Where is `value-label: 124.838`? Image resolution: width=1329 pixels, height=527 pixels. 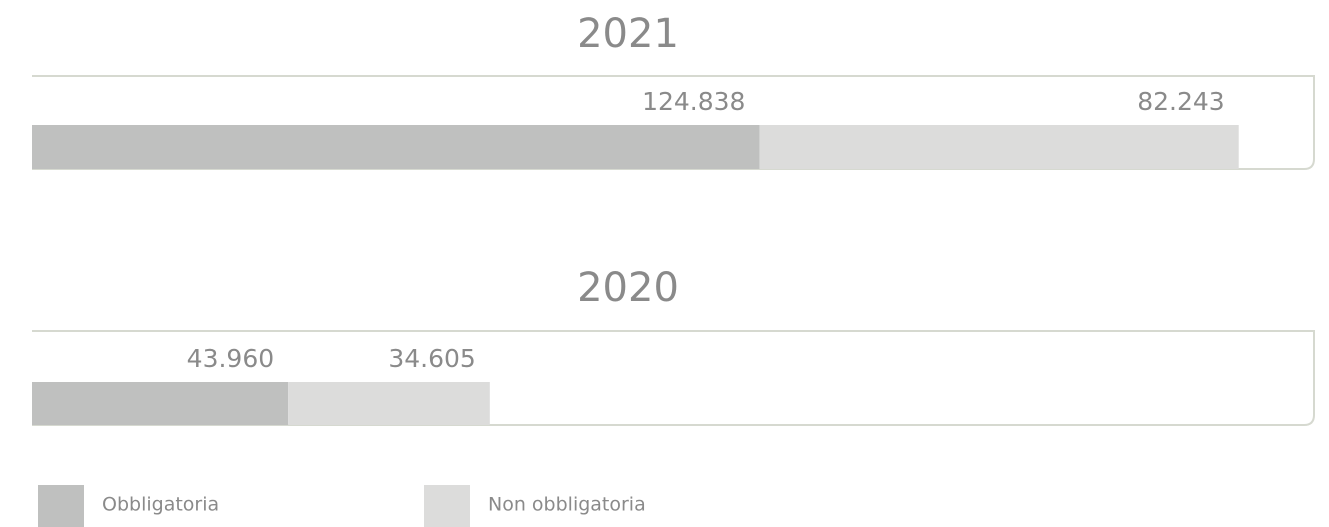
value-label: 124.838 is located at coordinates (693, 101).